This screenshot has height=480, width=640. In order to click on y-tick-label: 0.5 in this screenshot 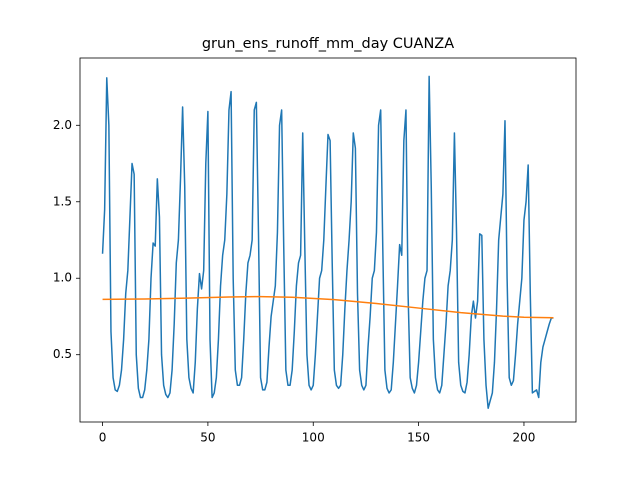, I will do `click(62, 354)`.